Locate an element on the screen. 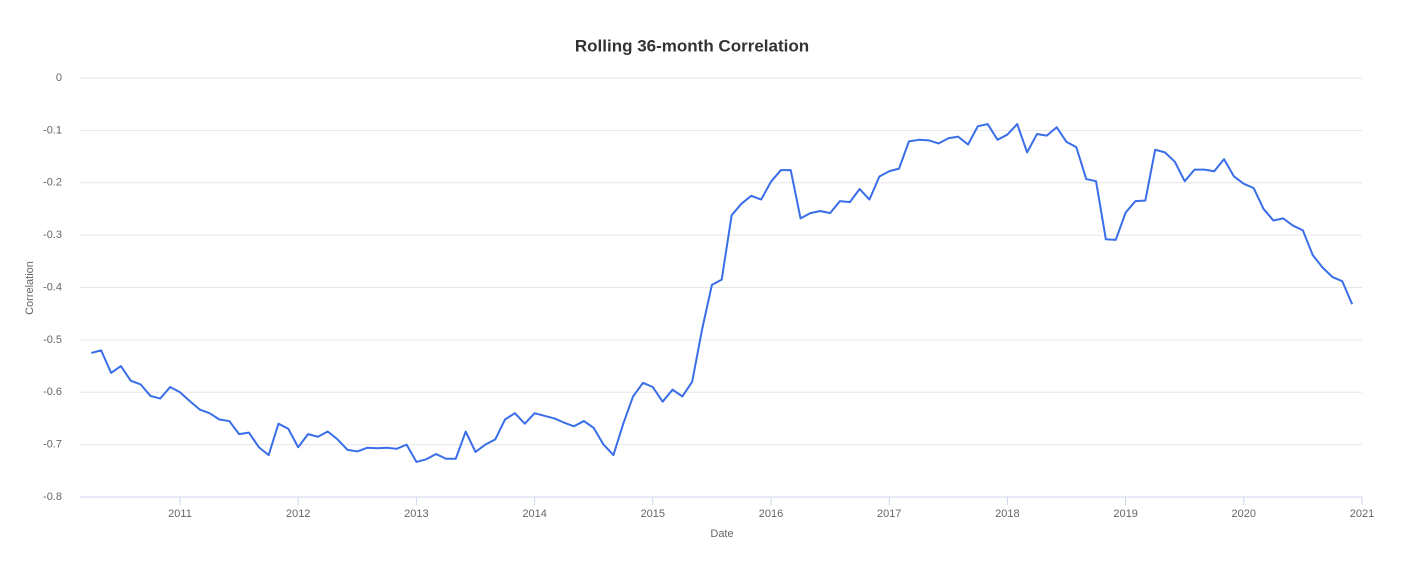  y-tick-label: -0.8 is located at coordinates (52, 497).